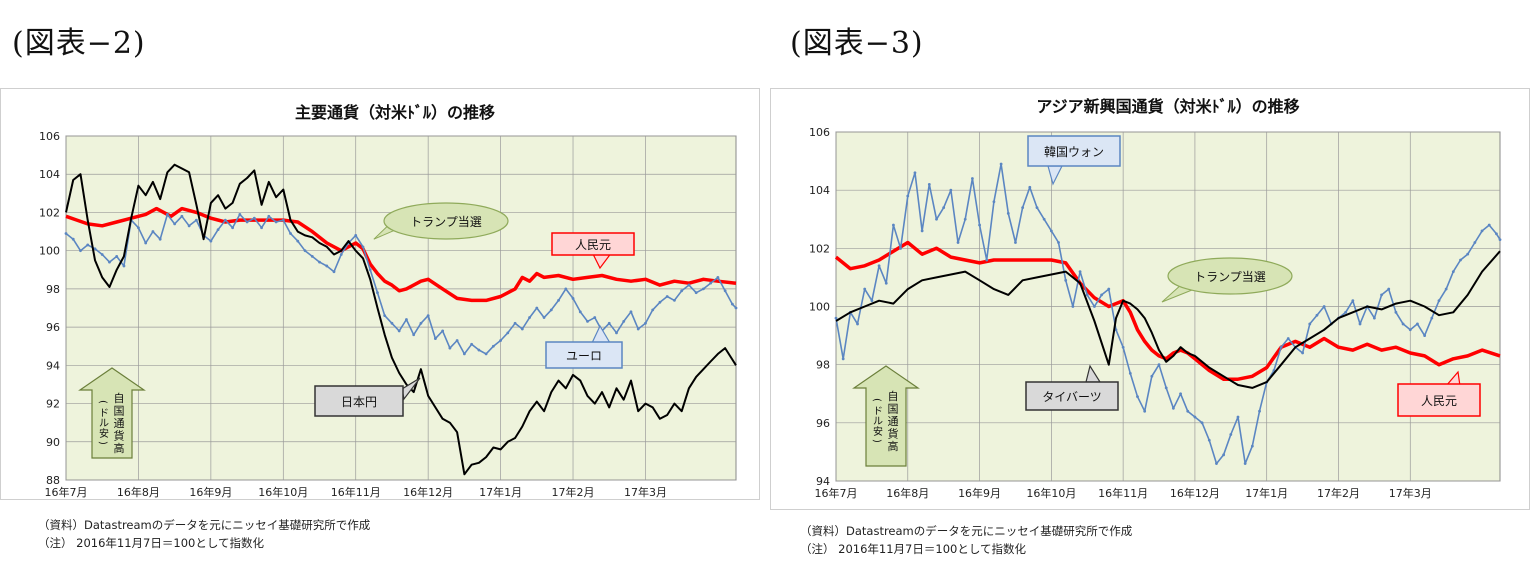 The width and height of the screenshot is (1534, 573). What do you see at coordinates (104, 424) in the screenshot?
I see `svg-text: ル` at bounding box center [104, 424].